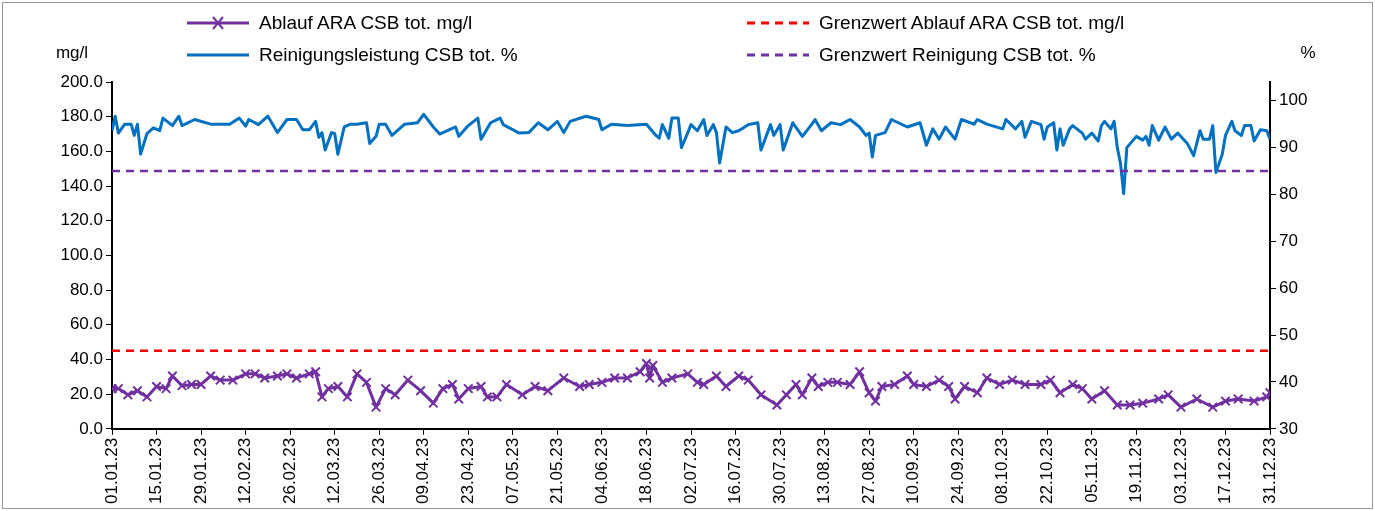  What do you see at coordinates (957, 55) in the screenshot?
I see `legend-label: Grenzwert Reinigung CSB tot. %` at bounding box center [957, 55].